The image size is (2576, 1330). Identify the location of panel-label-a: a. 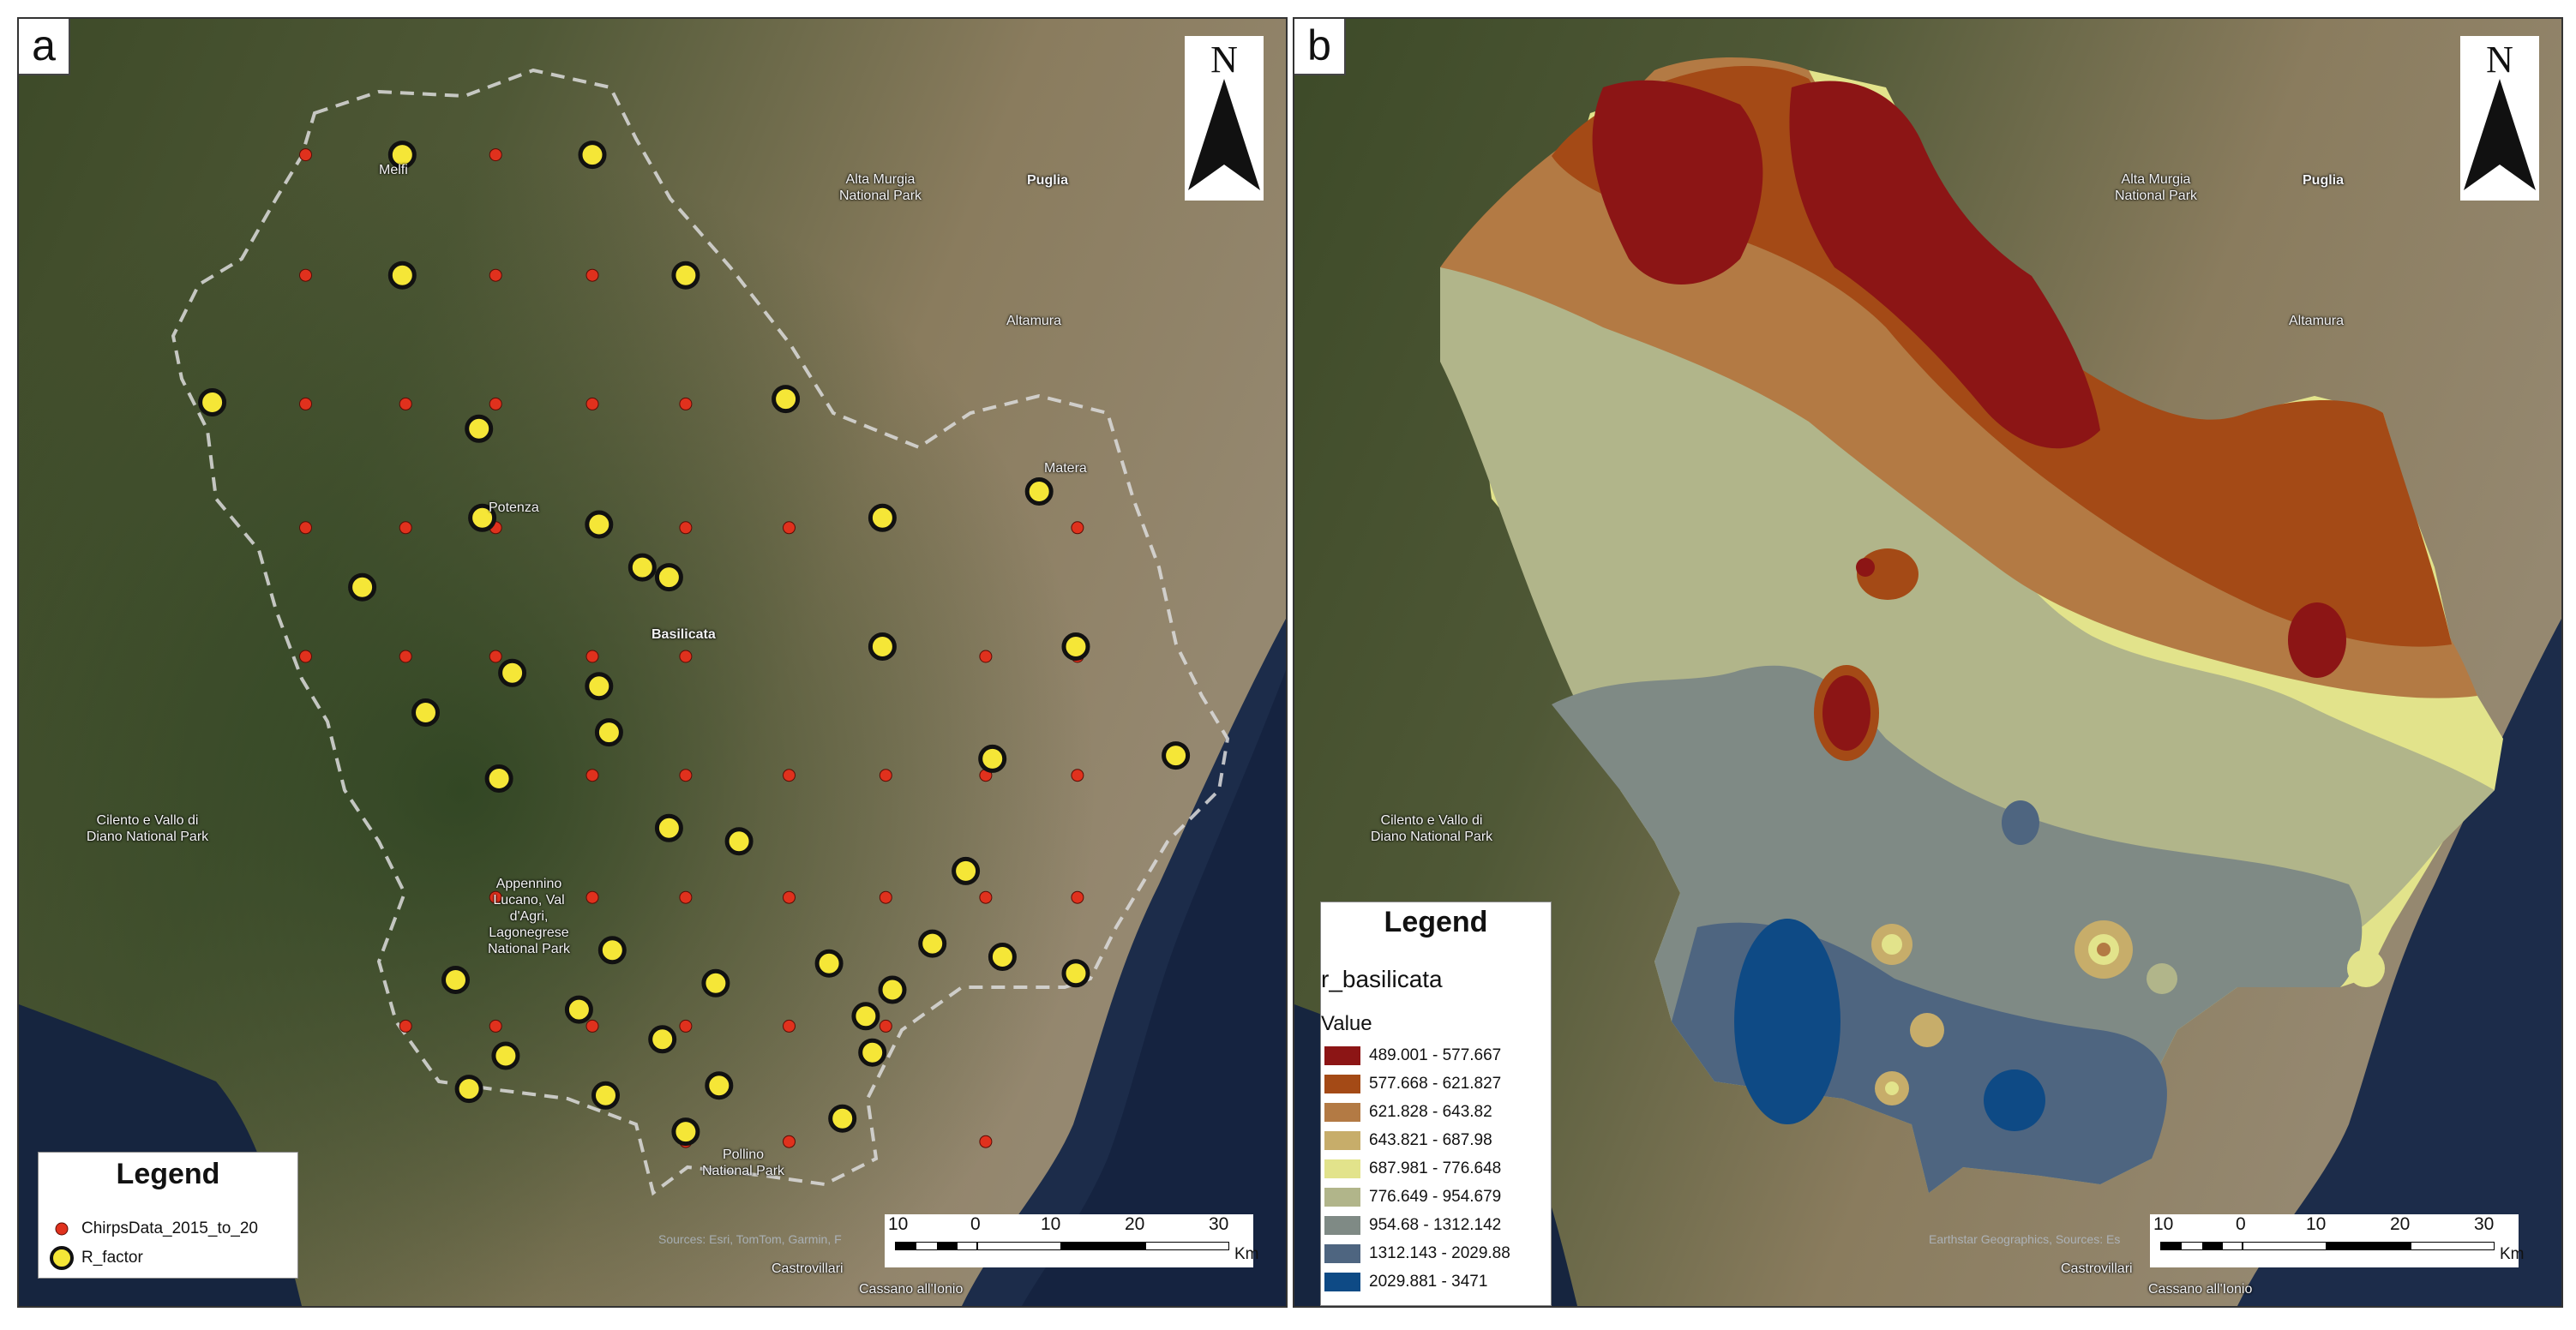
(44, 47).